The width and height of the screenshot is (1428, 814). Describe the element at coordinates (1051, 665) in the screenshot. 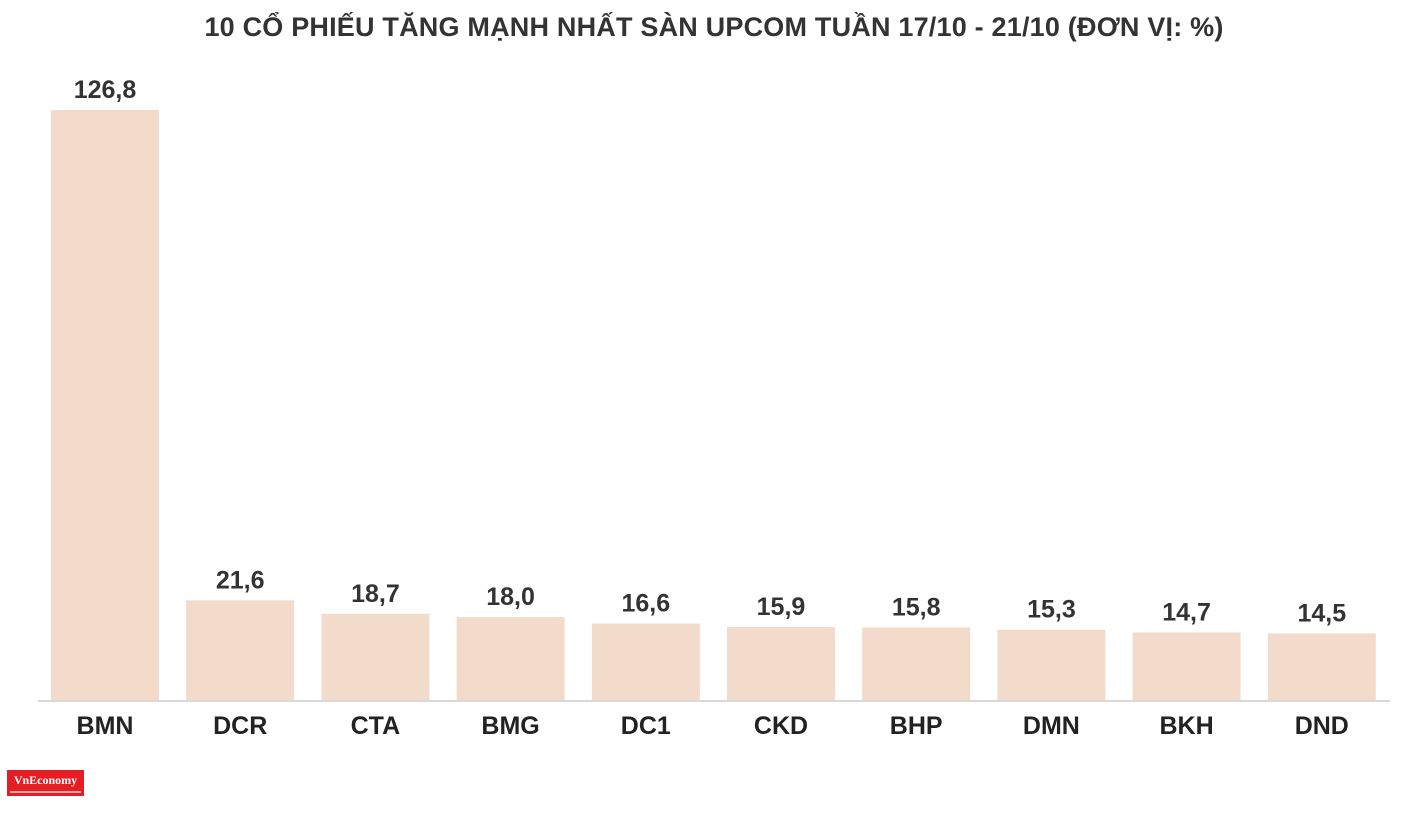

I see `bar-dmn` at that location.